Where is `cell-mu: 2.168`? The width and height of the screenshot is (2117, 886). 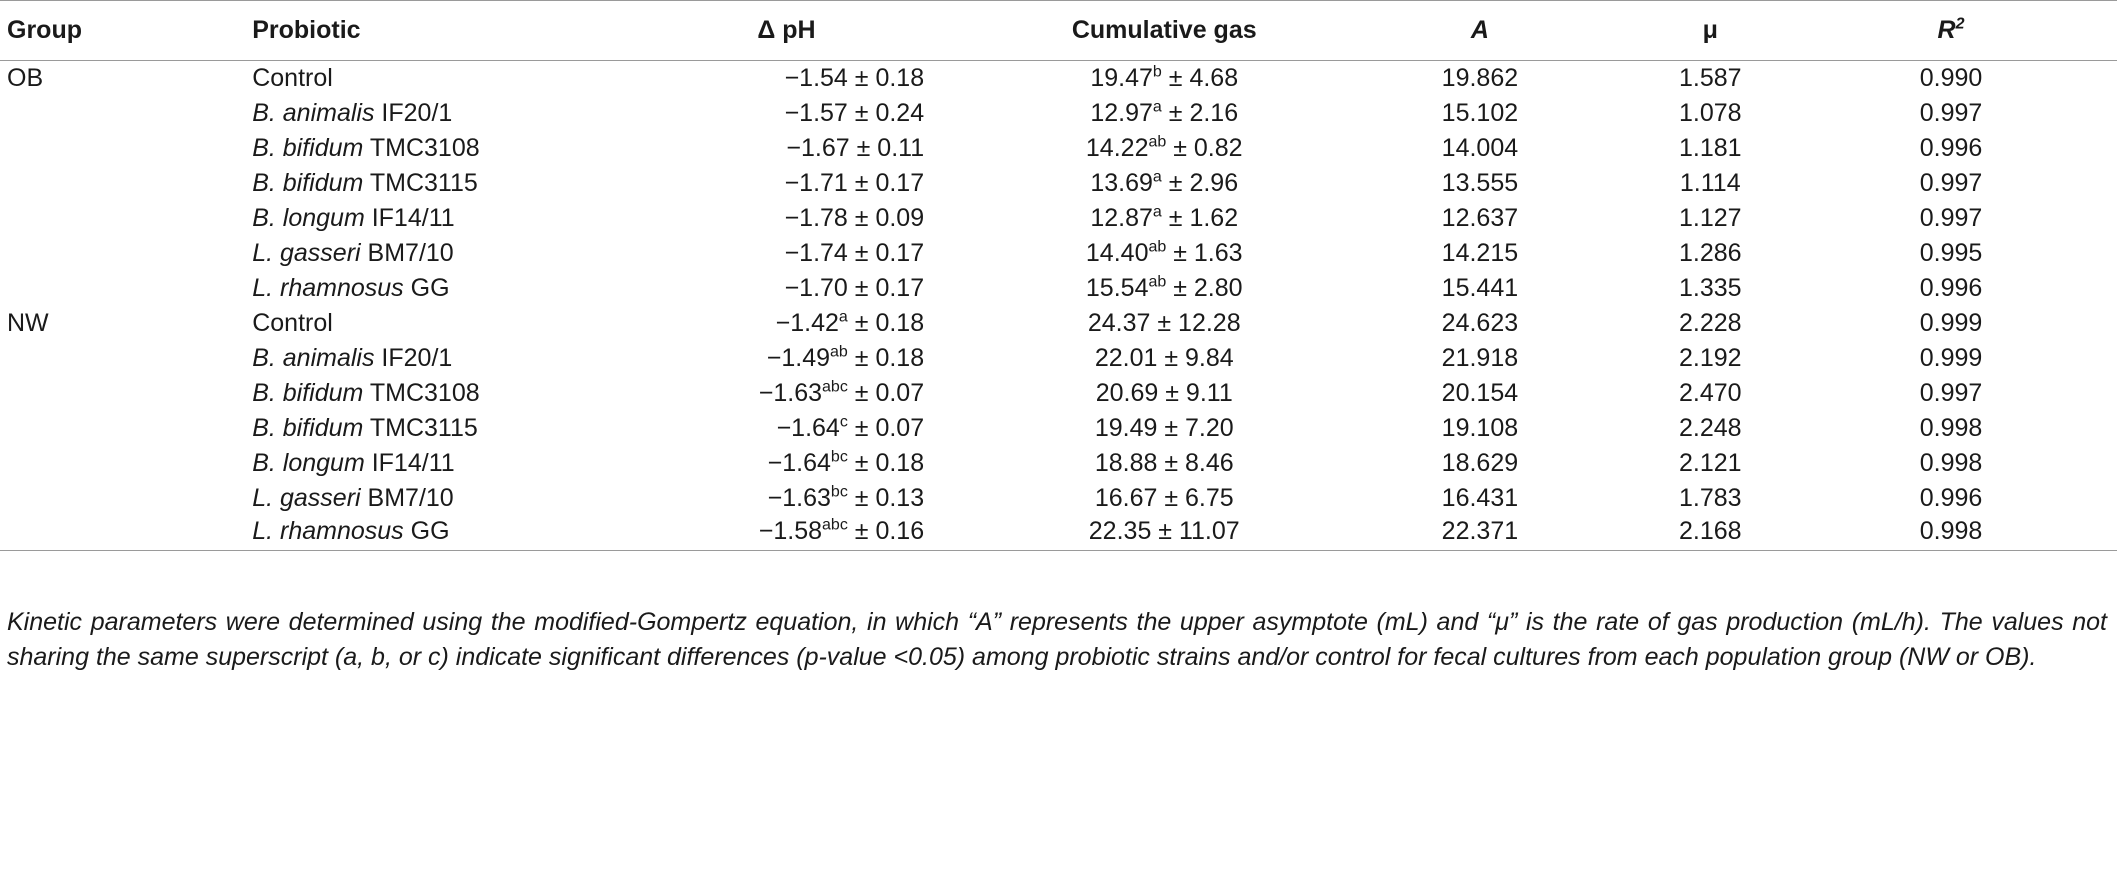
cell-mu: 2.168 is located at coordinates (1710, 533).